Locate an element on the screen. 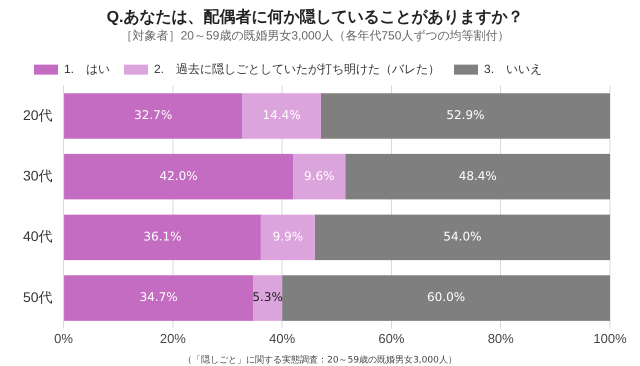  text: 34.7% is located at coordinates (159, 297).